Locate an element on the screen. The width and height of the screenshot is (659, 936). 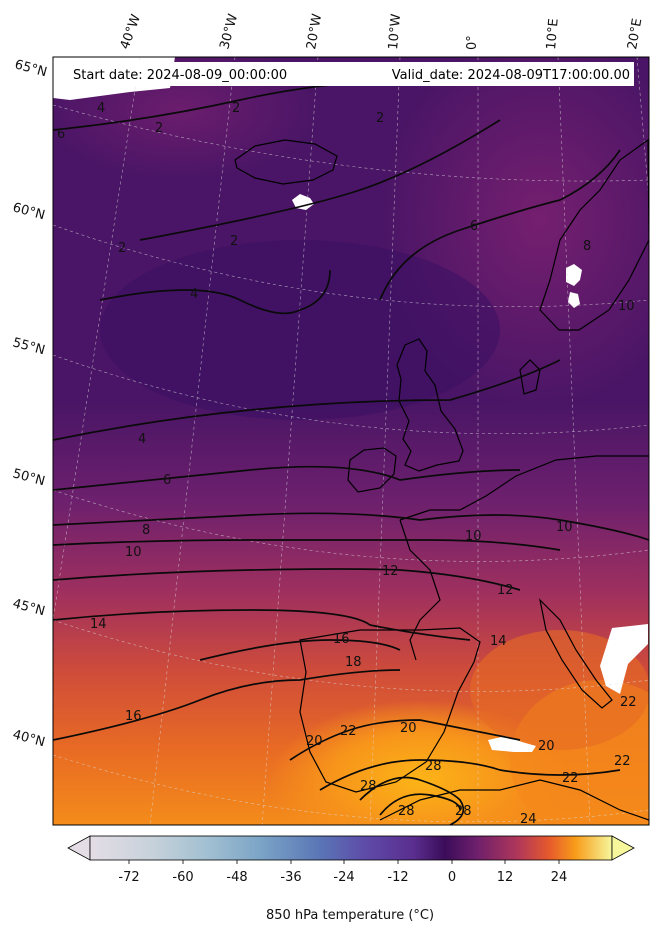
colorbar-tick-label: 0 is located at coordinates (452, 877).